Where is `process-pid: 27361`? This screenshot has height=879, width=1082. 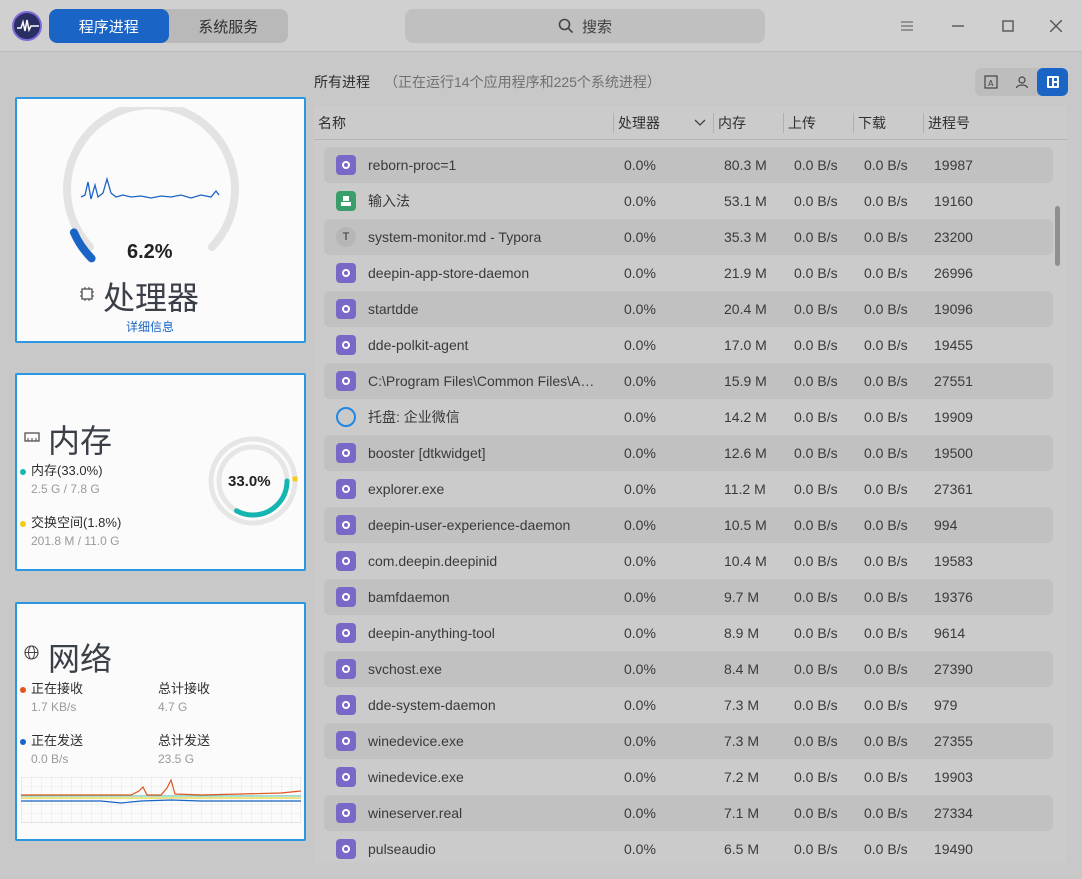 process-pid: 27361 is located at coordinates (953, 489).